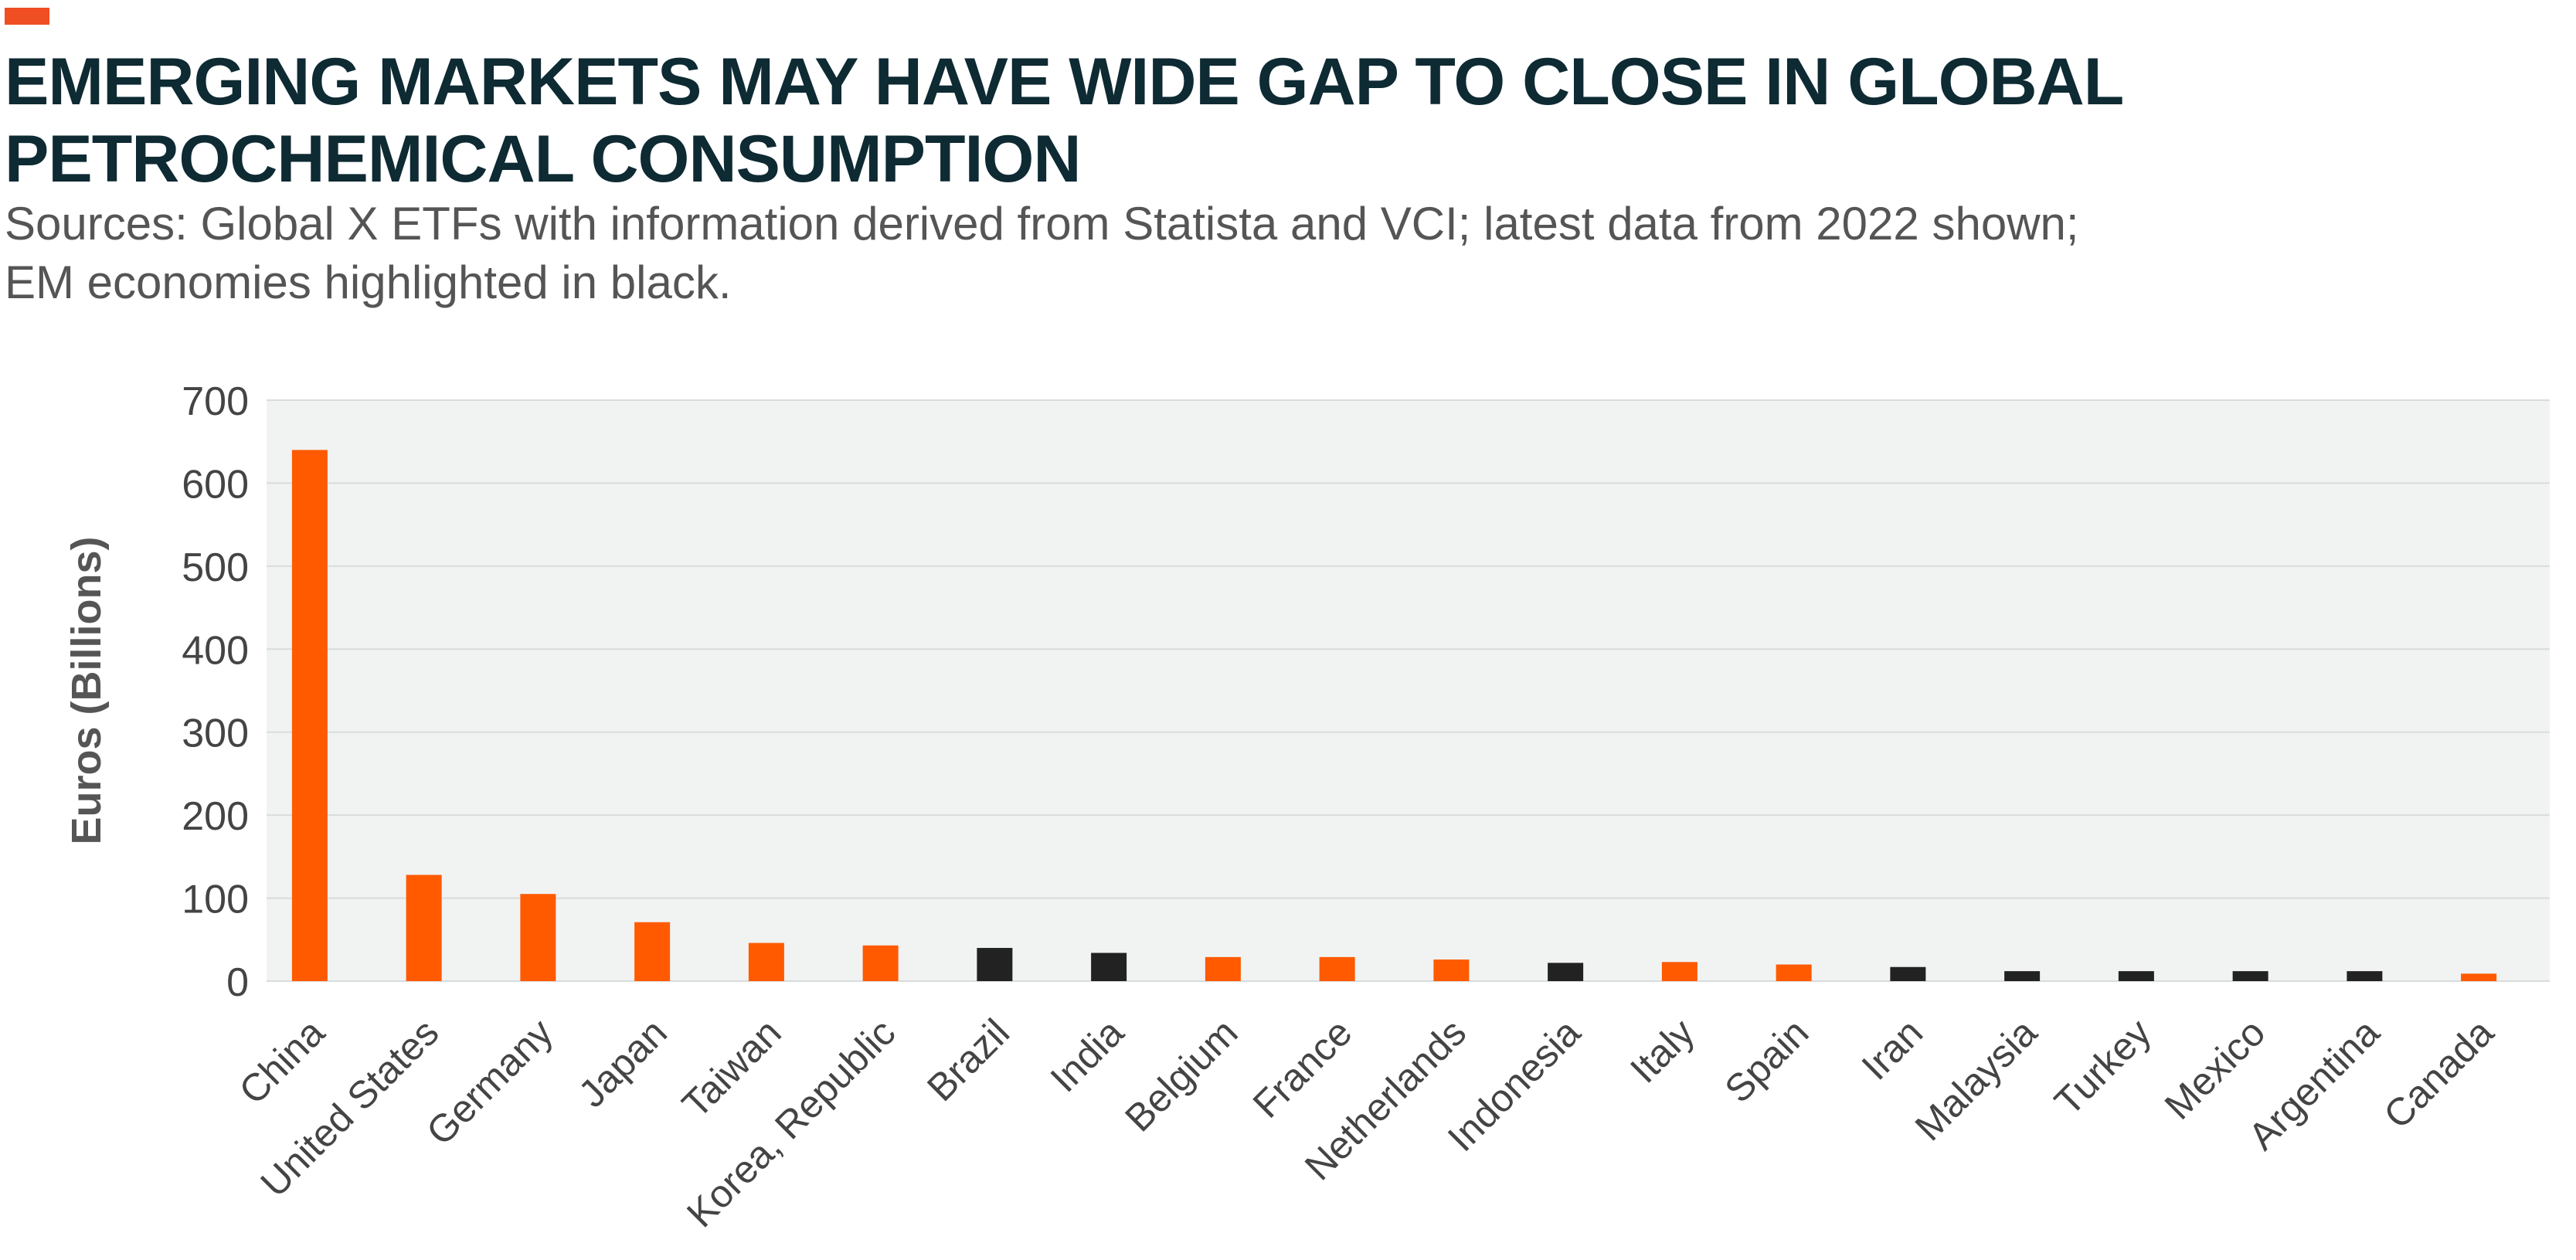  What do you see at coordinates (1976, 1079) in the screenshot?
I see `x-tick-label: Malaysia` at bounding box center [1976, 1079].